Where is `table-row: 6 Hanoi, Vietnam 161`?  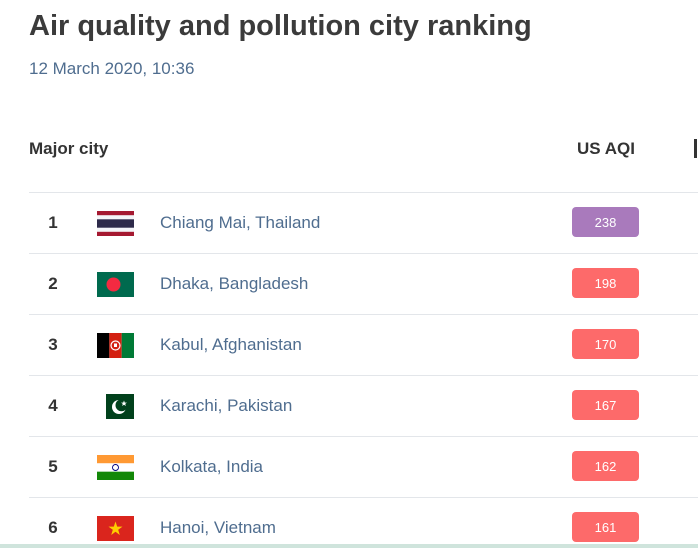 table-row: 6 Hanoi, Vietnam 161 is located at coordinates (363, 527).